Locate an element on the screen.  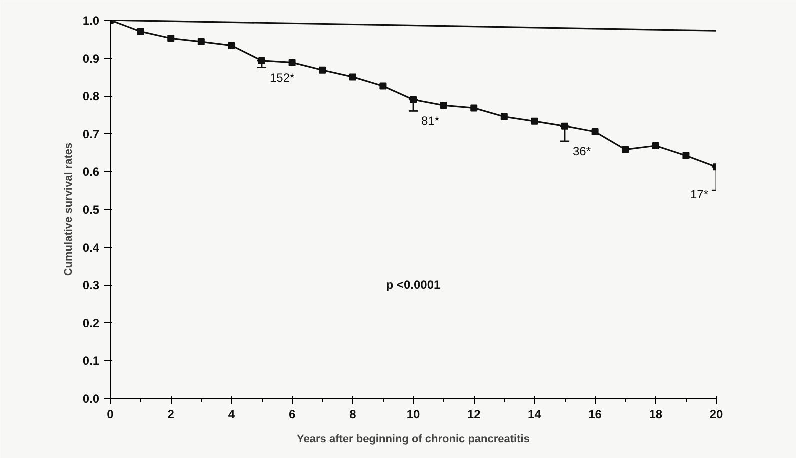
x-tick-label: 16 is located at coordinates (595, 415).